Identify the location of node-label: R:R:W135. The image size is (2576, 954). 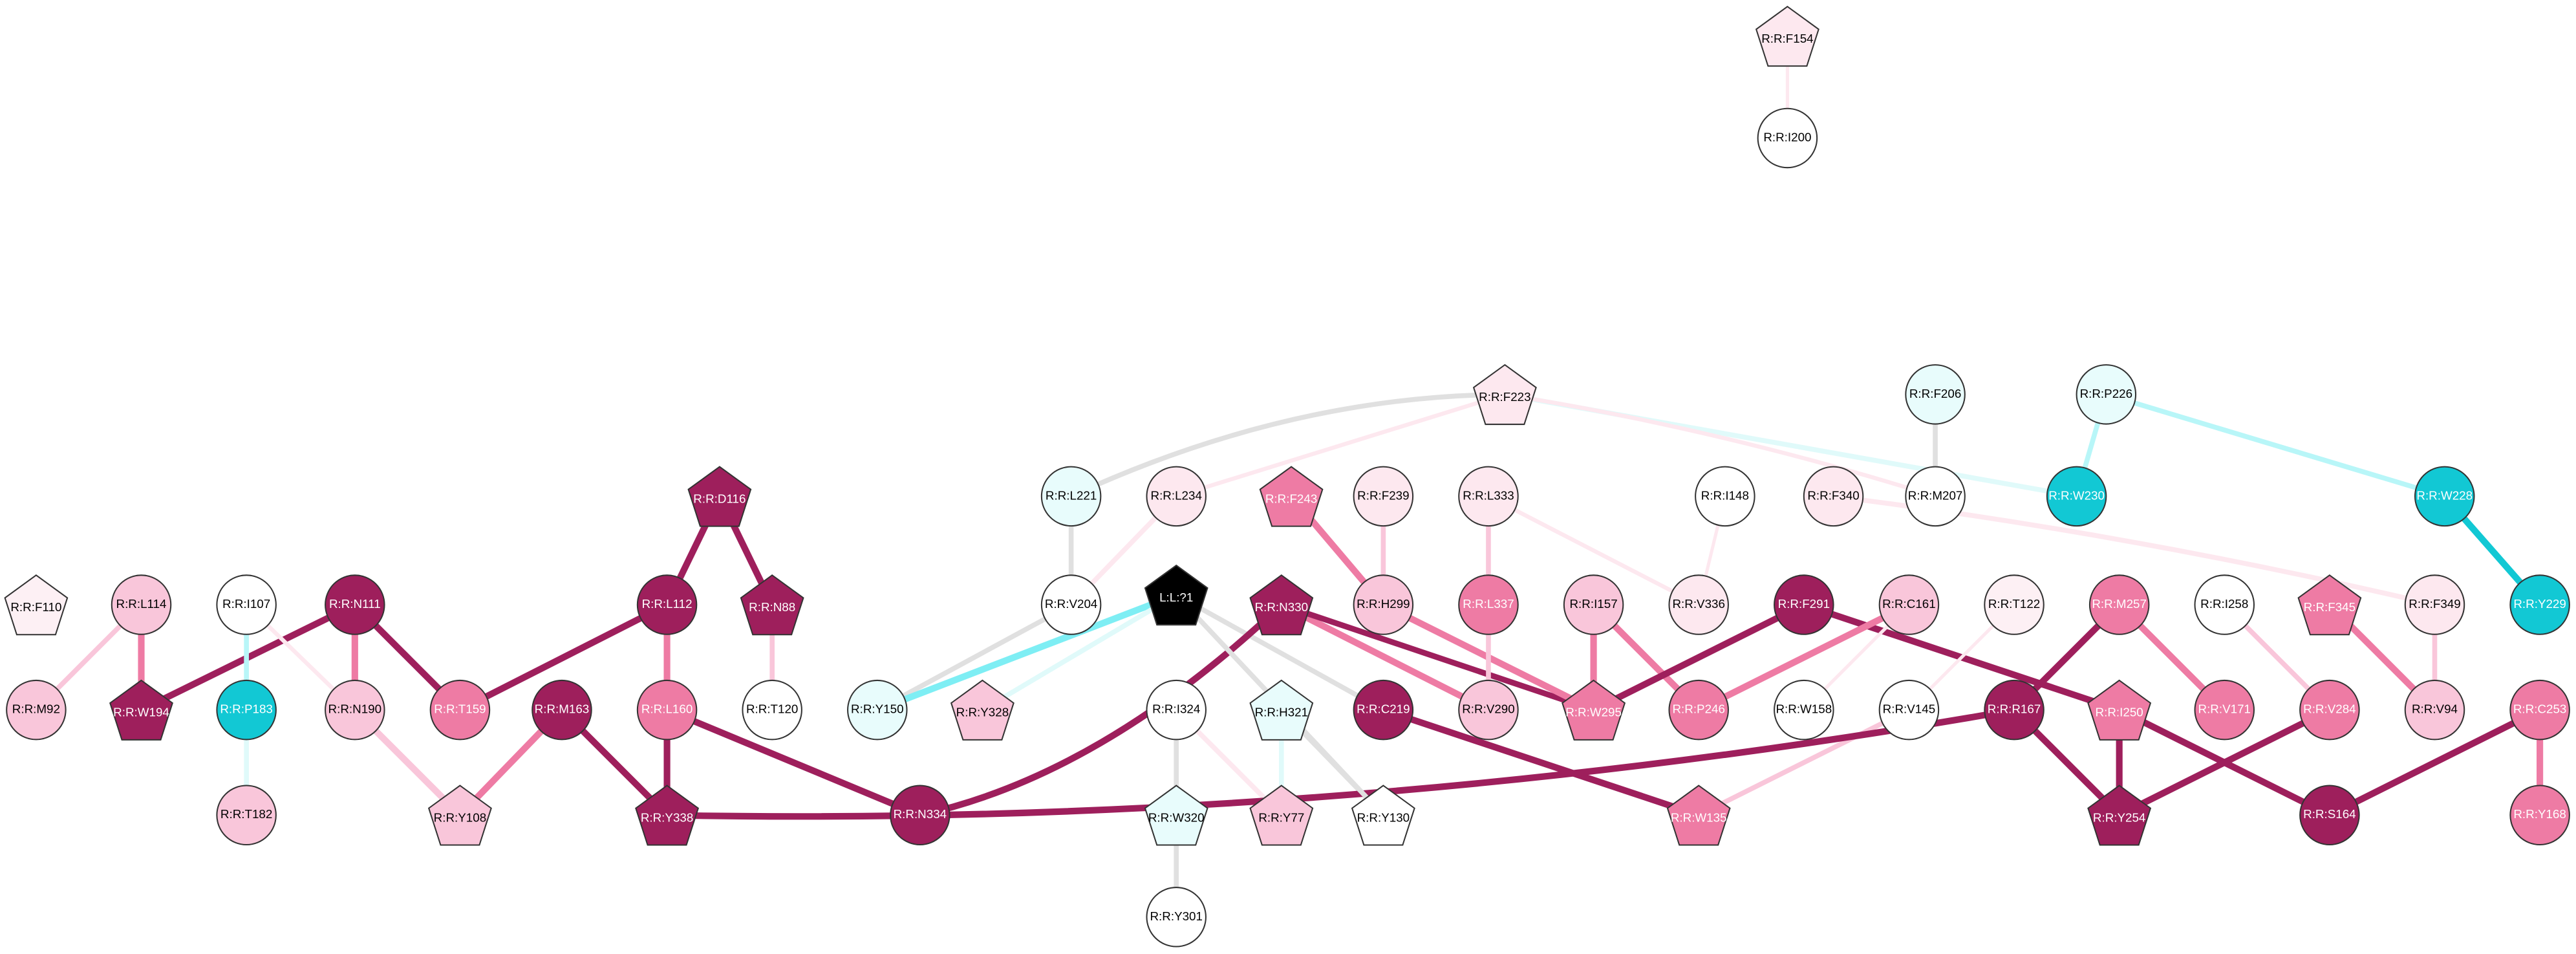
(1699, 817).